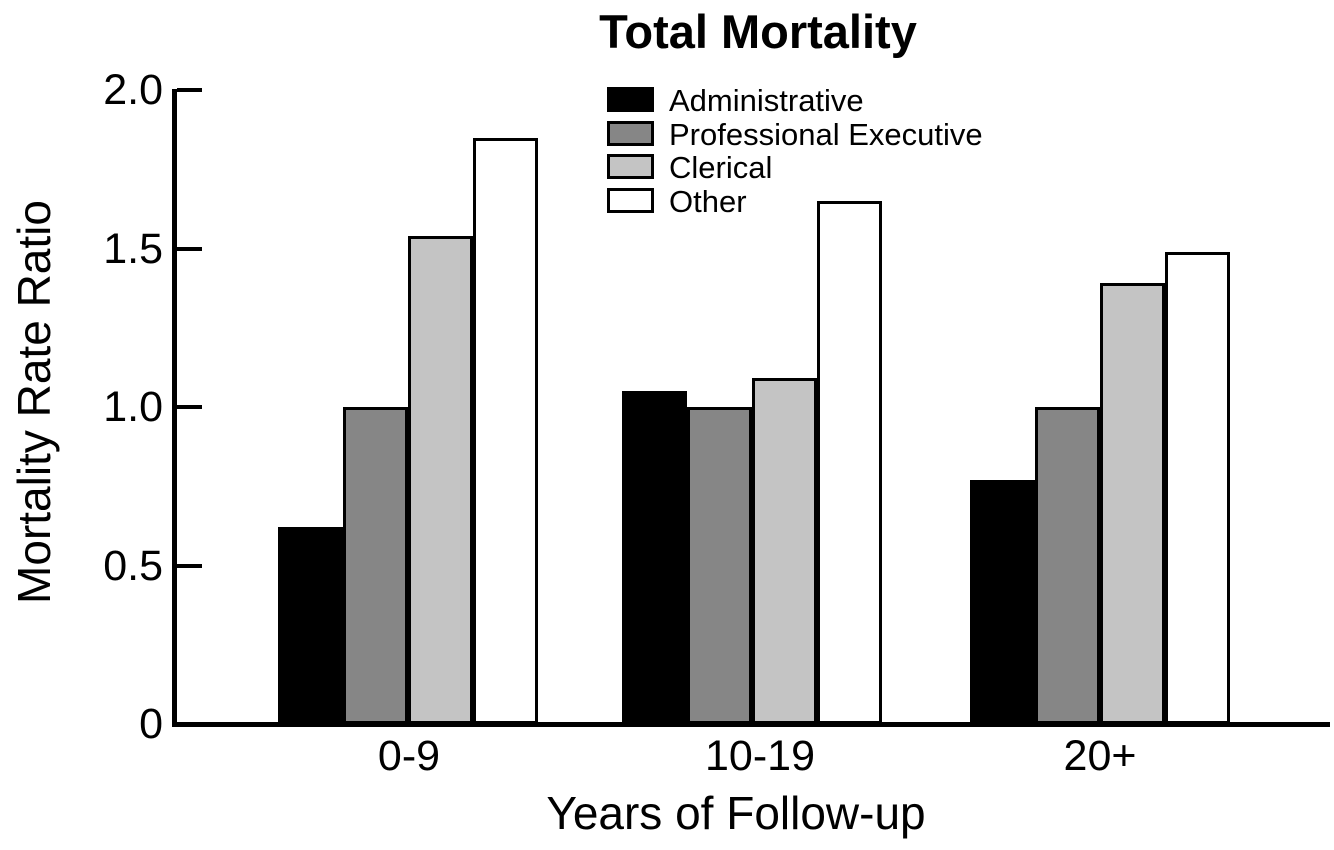 The image size is (1334, 850). I want to click on legend-swatch-administrative, so click(630, 99).